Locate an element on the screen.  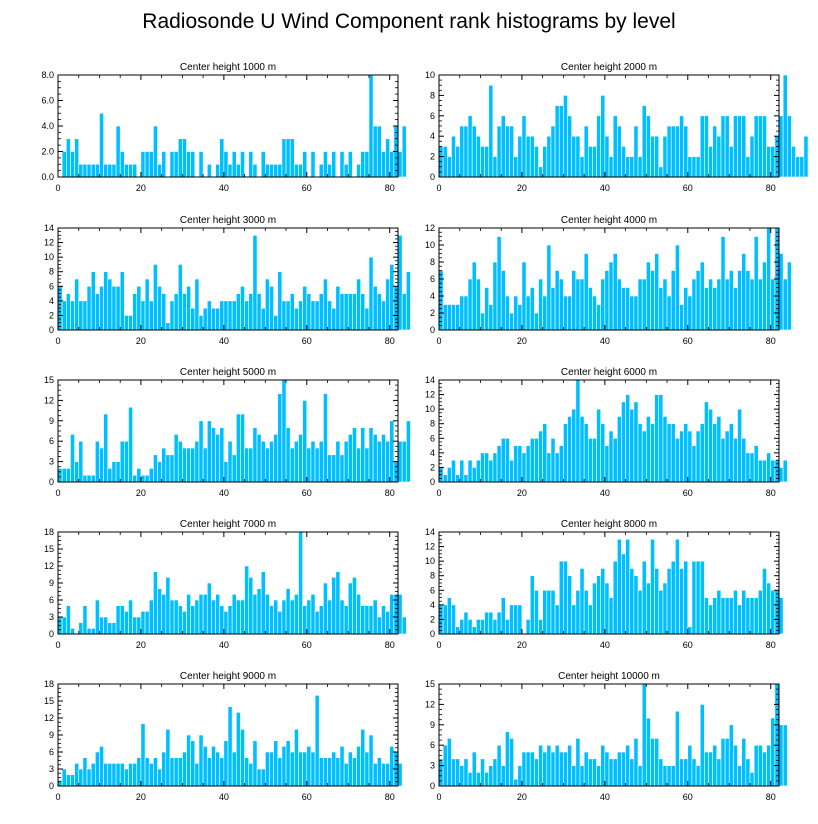
y-tick-label: 9 is located at coordinates (432, 725).